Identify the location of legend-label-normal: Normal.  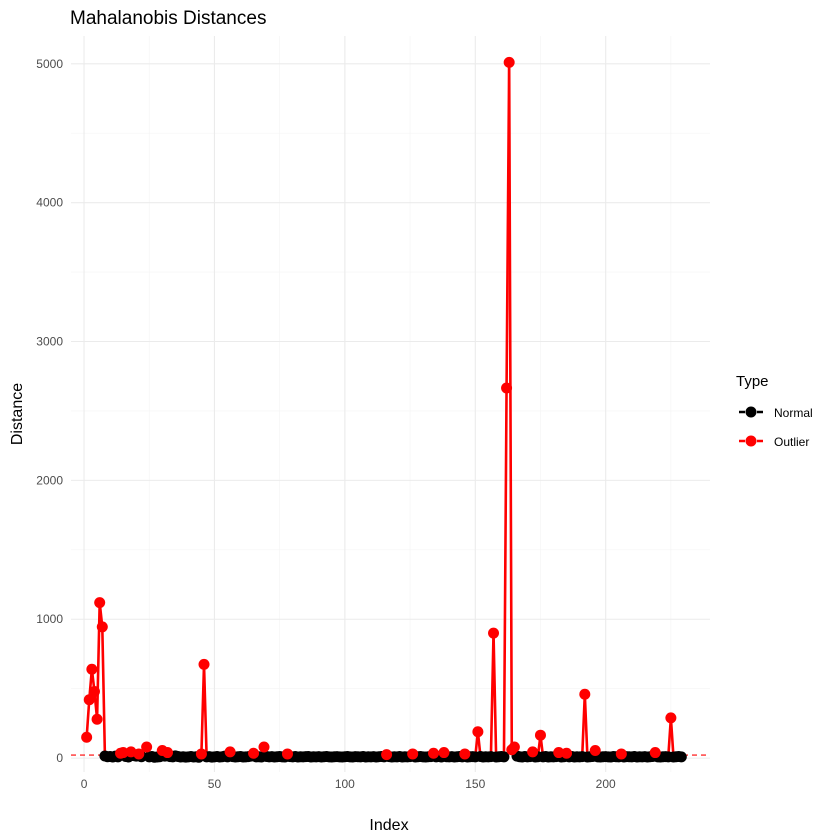
(793, 413).